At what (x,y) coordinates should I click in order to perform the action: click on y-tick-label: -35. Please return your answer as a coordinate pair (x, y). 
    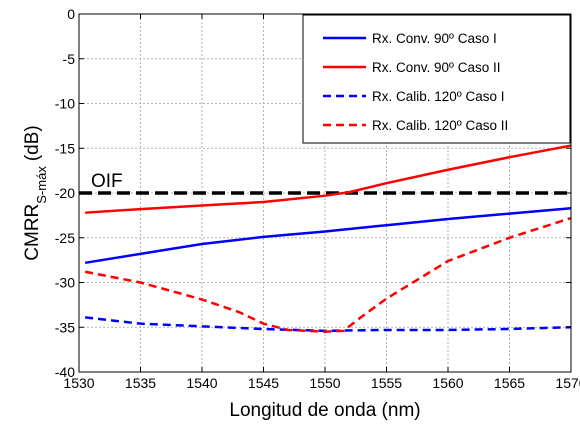
    Looking at the image, I should click on (65, 327).